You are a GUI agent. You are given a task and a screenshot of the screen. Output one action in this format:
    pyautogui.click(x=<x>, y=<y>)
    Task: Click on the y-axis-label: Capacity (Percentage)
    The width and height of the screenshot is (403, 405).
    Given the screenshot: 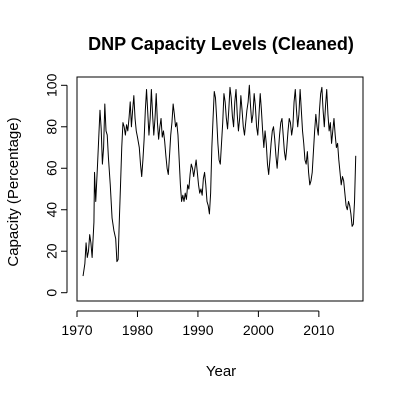 What is the action you would take?
    pyautogui.click(x=13, y=191)
    